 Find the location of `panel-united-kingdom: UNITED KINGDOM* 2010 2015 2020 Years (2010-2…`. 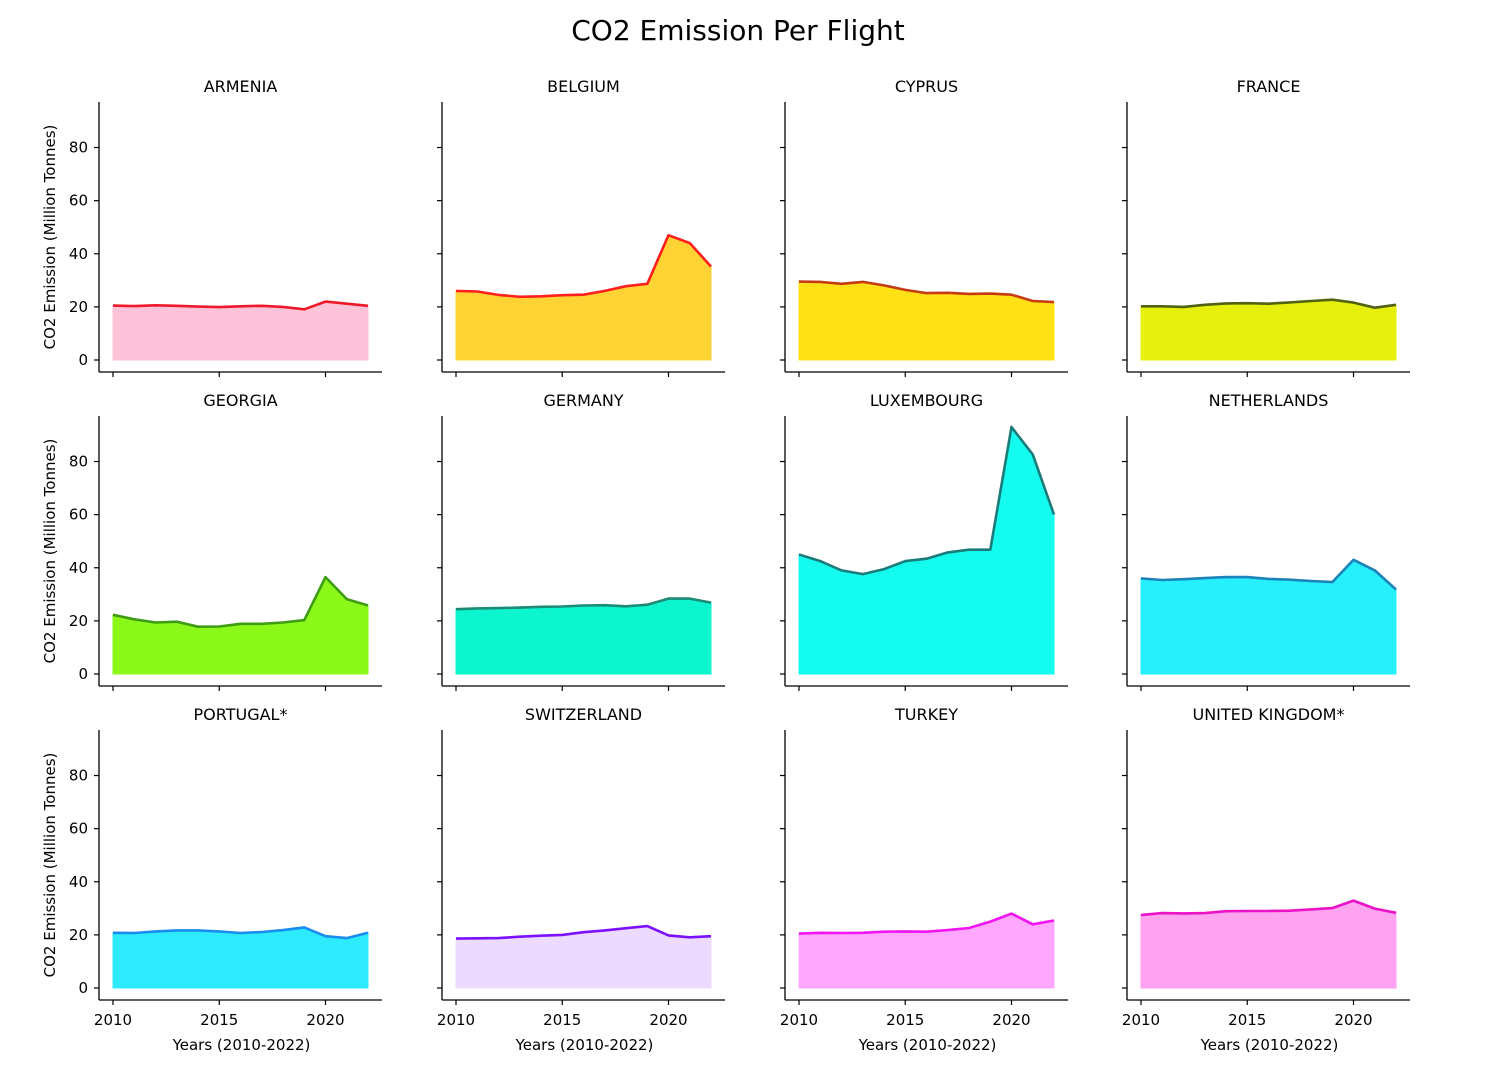

panel-united-kingdom: UNITED KINGDOM* 2010 2015 2020 Years (2010-2… is located at coordinates (1266, 879).